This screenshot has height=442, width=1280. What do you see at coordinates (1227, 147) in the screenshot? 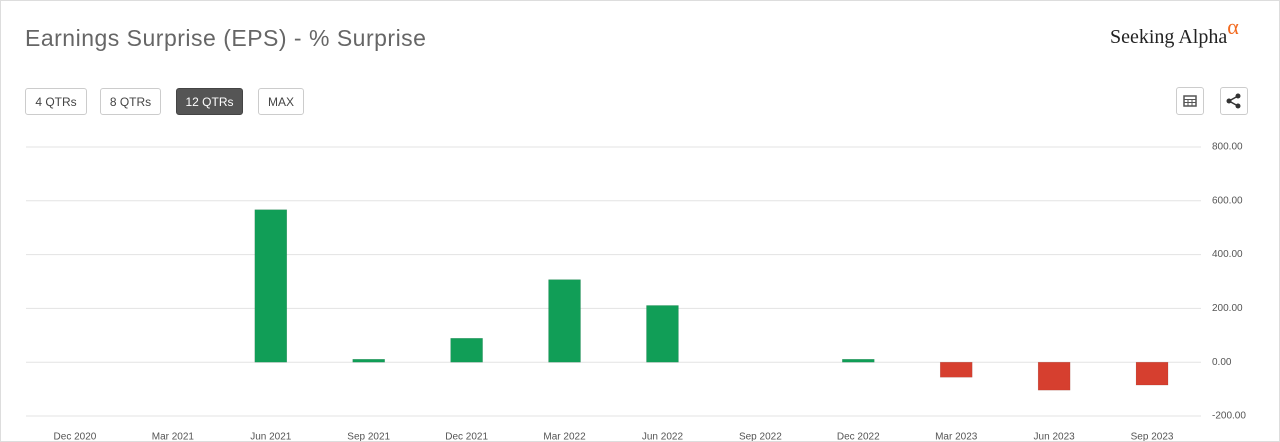
I see `y-tick-label: 800.00` at bounding box center [1227, 147].